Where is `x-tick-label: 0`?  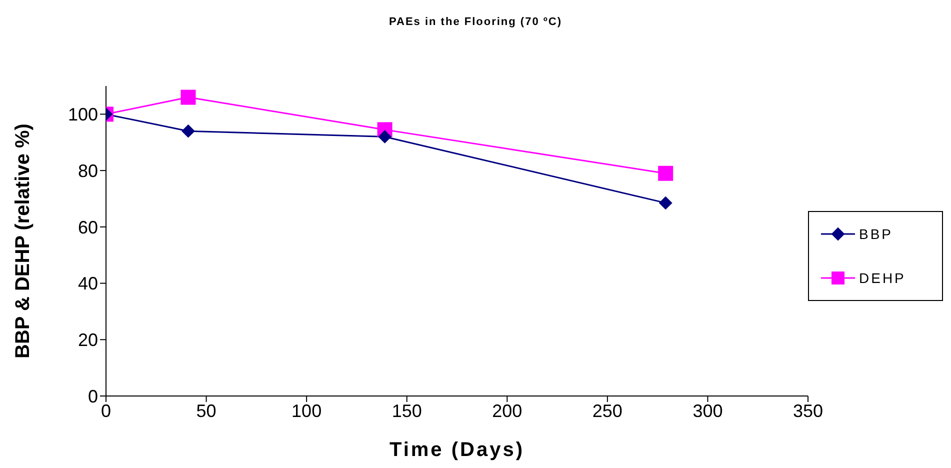 x-tick-label: 0 is located at coordinates (106, 410).